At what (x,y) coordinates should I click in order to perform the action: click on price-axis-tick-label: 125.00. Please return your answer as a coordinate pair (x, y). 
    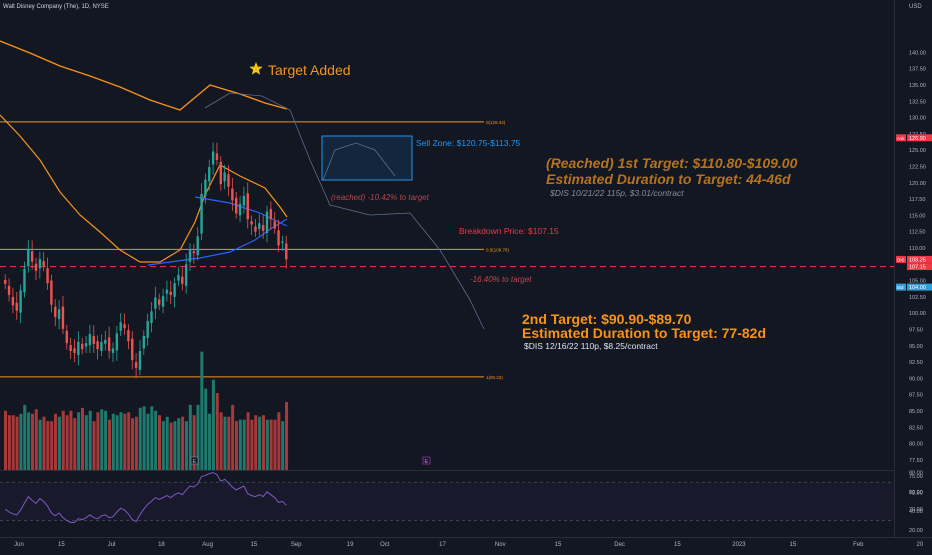
    Looking at the image, I should click on (917, 151).